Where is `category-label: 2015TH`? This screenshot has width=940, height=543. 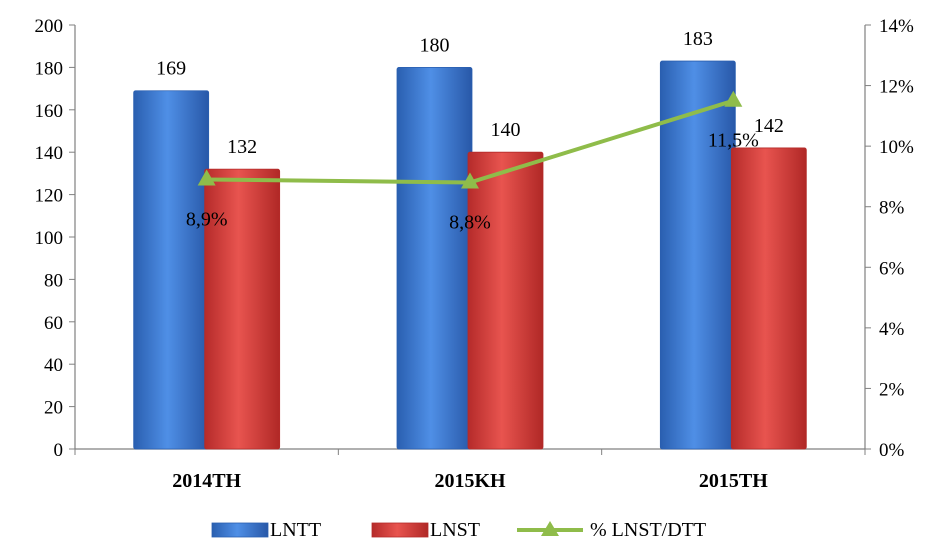 category-label: 2015TH is located at coordinates (733, 481).